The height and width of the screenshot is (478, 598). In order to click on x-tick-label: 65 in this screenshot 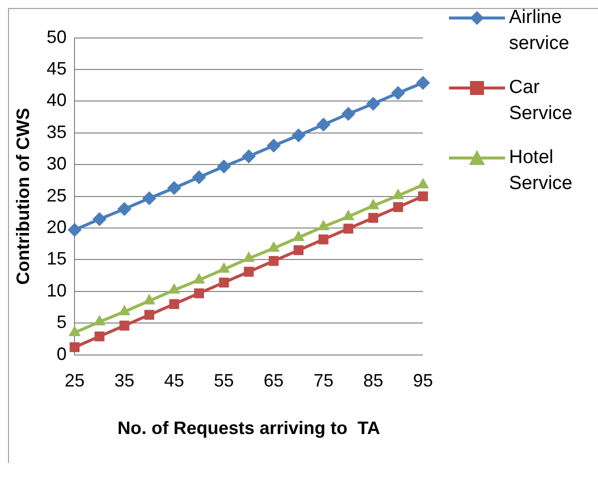, I will do `click(274, 380)`.